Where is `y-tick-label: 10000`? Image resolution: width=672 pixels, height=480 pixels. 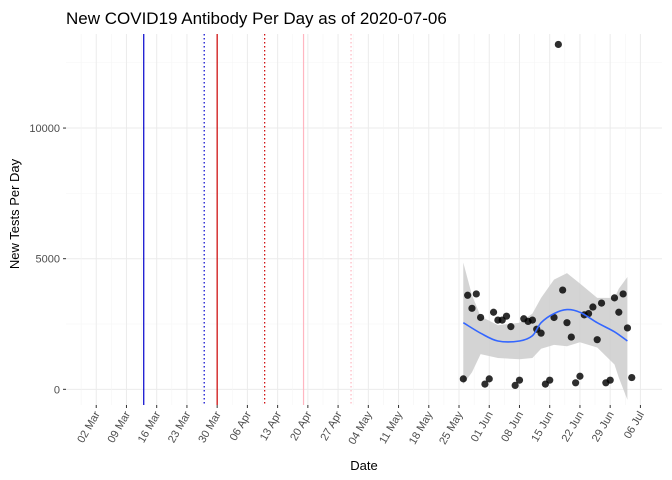
y-tick-label: 10000 is located at coordinates (44, 129).